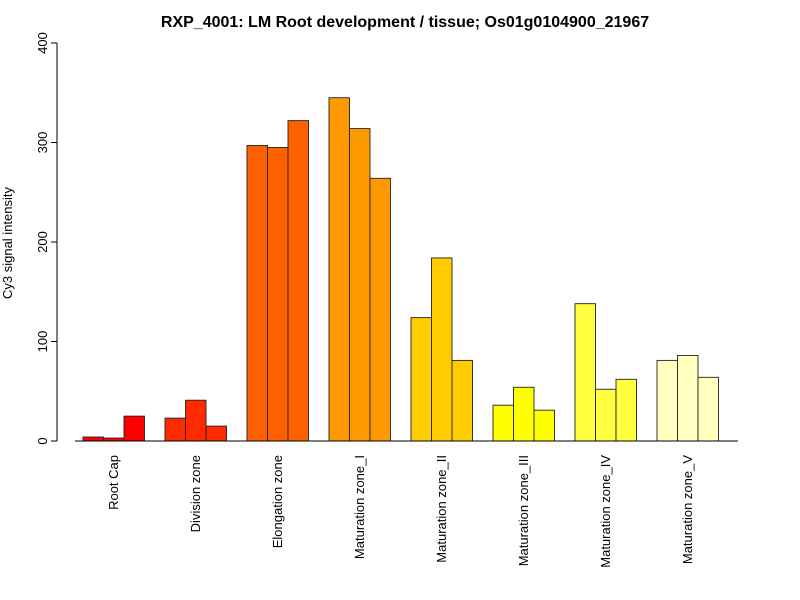 This screenshot has height=600, width=800. Describe the element at coordinates (42, 440) in the screenshot. I see `y-tick-label: 0` at that location.